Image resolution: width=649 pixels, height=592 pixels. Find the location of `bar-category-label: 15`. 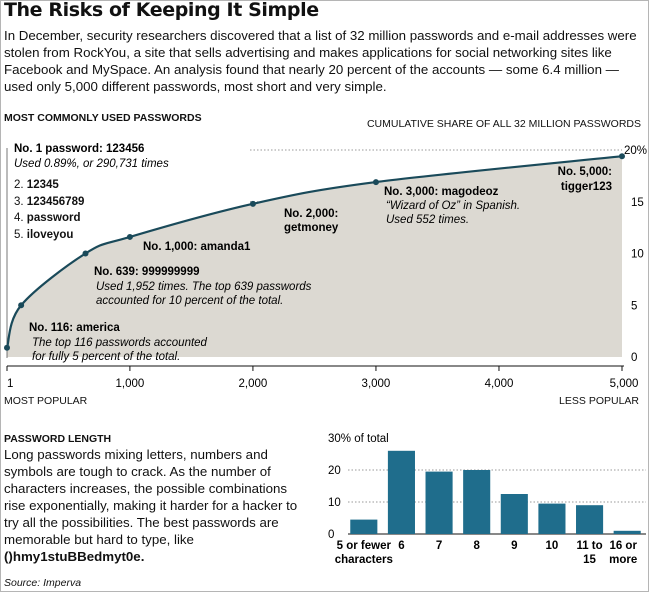

bar-category-label: 15 is located at coordinates (589, 560).